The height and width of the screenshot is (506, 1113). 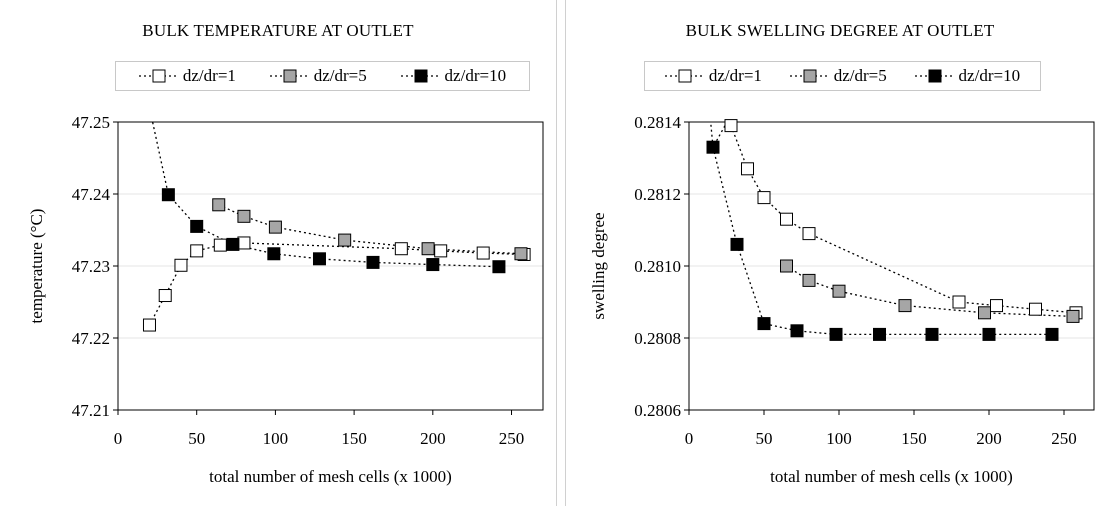 What do you see at coordinates (278, 30) in the screenshot?
I see `chart-title: BULK TEMPERATURE AT OUTLET` at bounding box center [278, 30].